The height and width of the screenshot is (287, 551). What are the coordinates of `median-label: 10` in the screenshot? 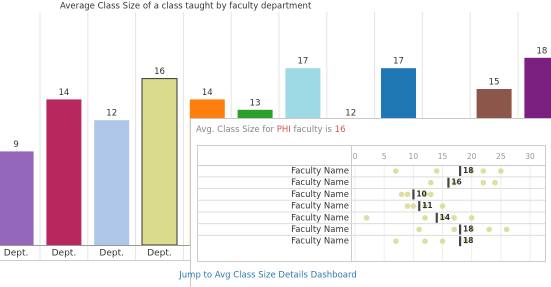 It's located at (421, 193).